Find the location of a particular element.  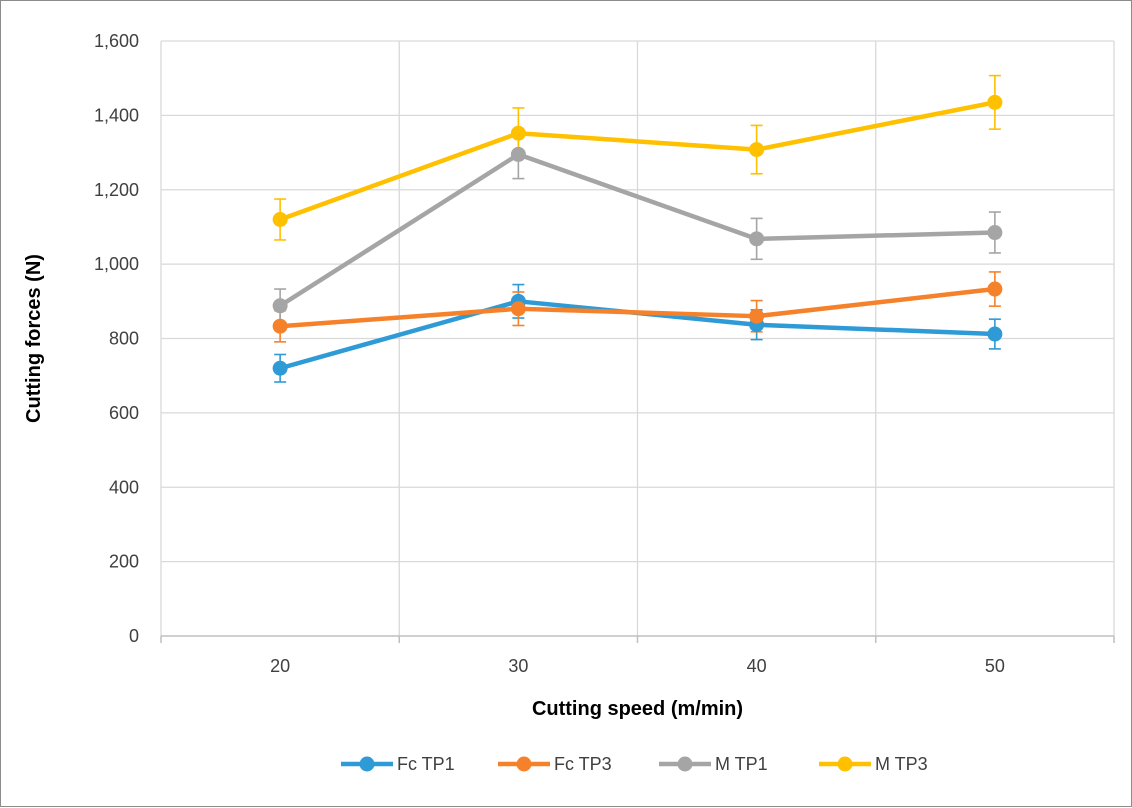

y-tick-label: 400 is located at coordinates (124, 487).